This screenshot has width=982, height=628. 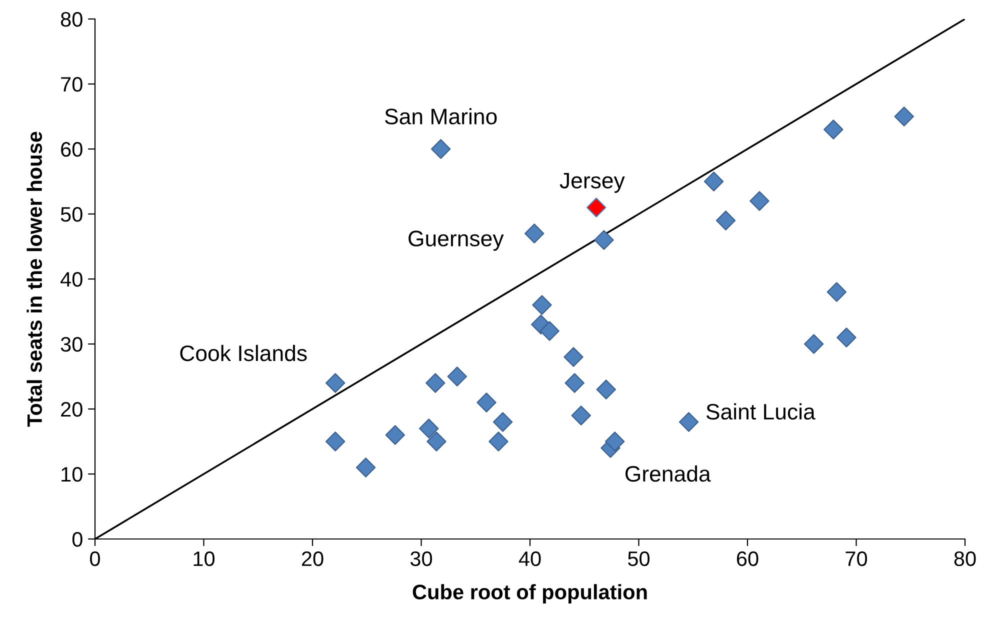 What do you see at coordinates (456, 240) in the screenshot?
I see `annotation: Guernsey` at bounding box center [456, 240].